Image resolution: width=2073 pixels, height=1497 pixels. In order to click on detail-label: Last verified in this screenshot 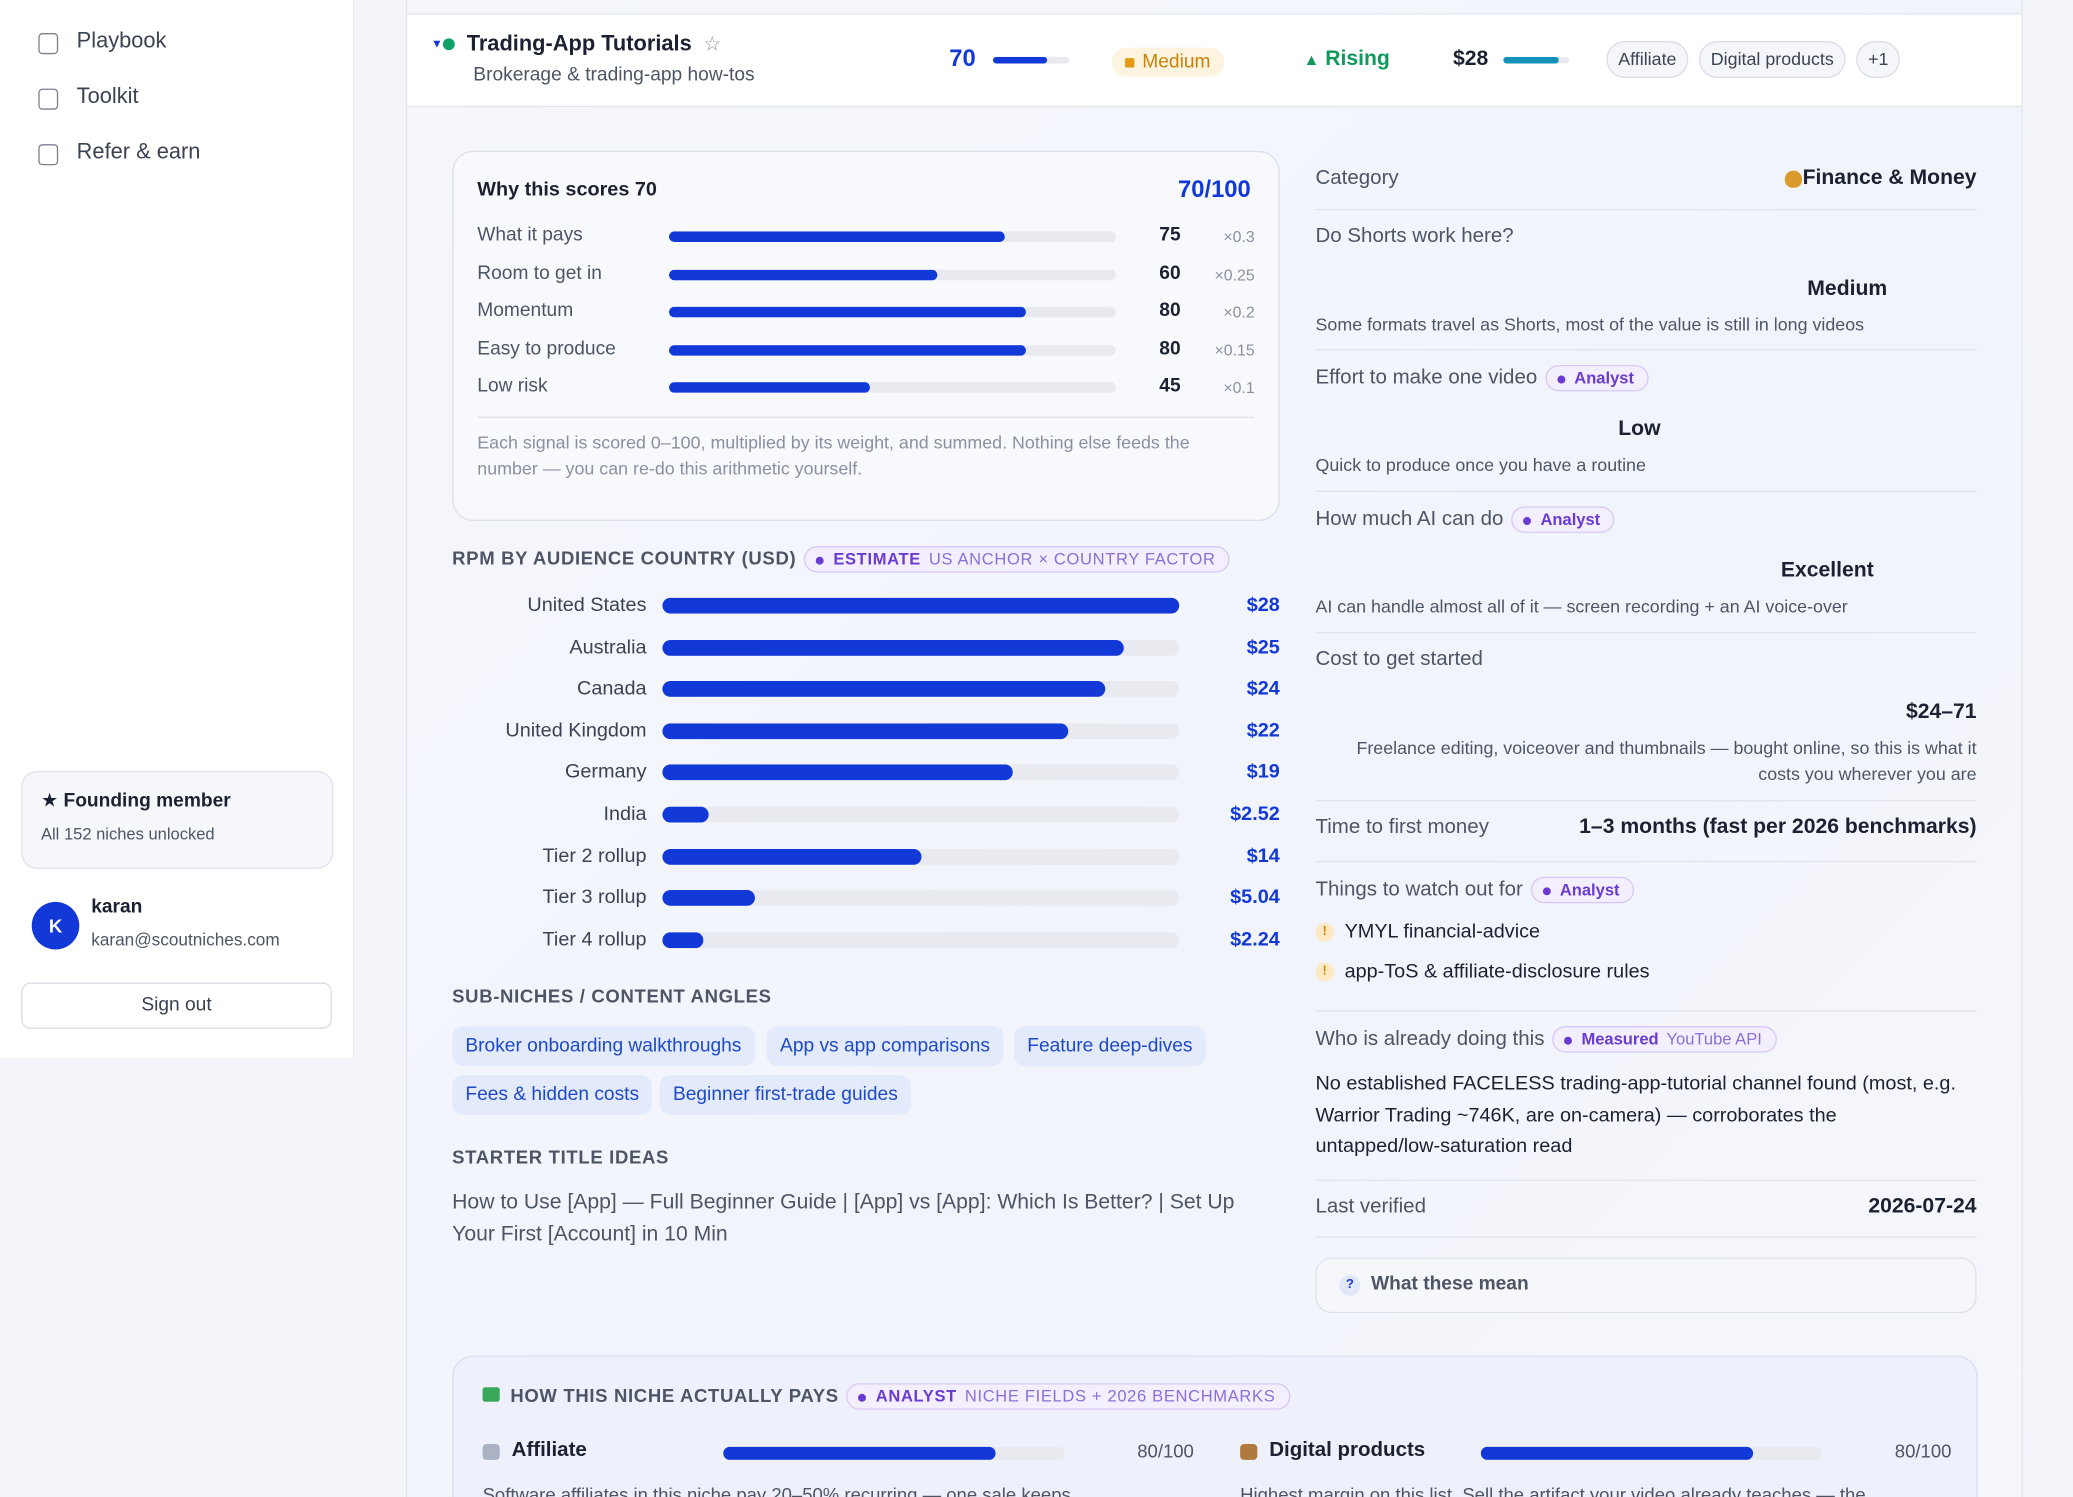, I will do `click(1370, 1207)`.